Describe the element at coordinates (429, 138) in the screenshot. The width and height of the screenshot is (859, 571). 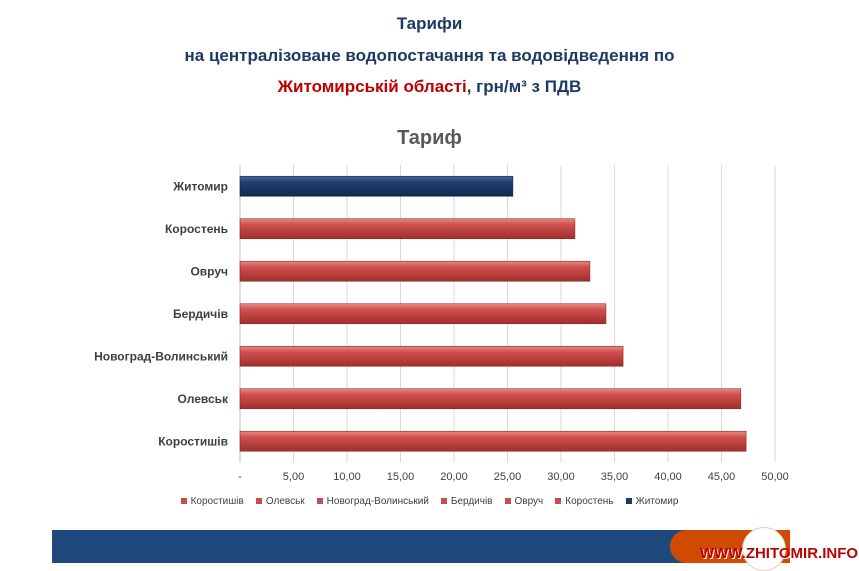
I see `chart-title: Тариф` at that location.